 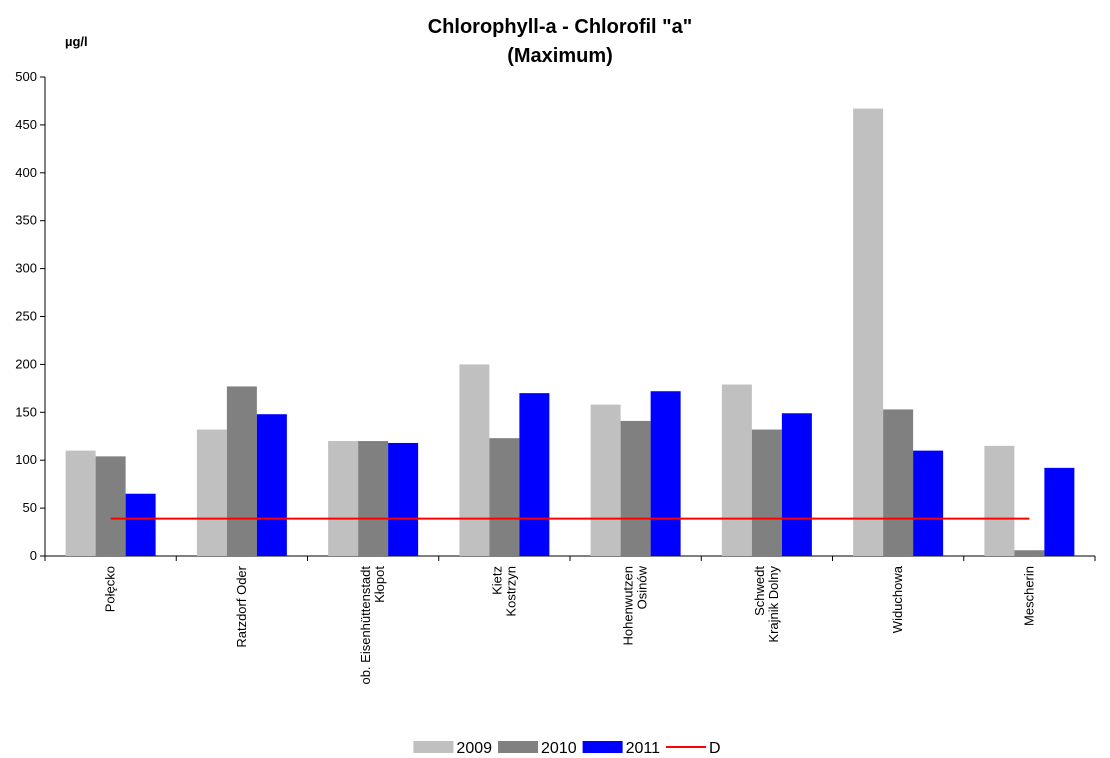 What do you see at coordinates (560, 56) in the screenshot?
I see `chart-subtitle: (Maximum)` at bounding box center [560, 56].